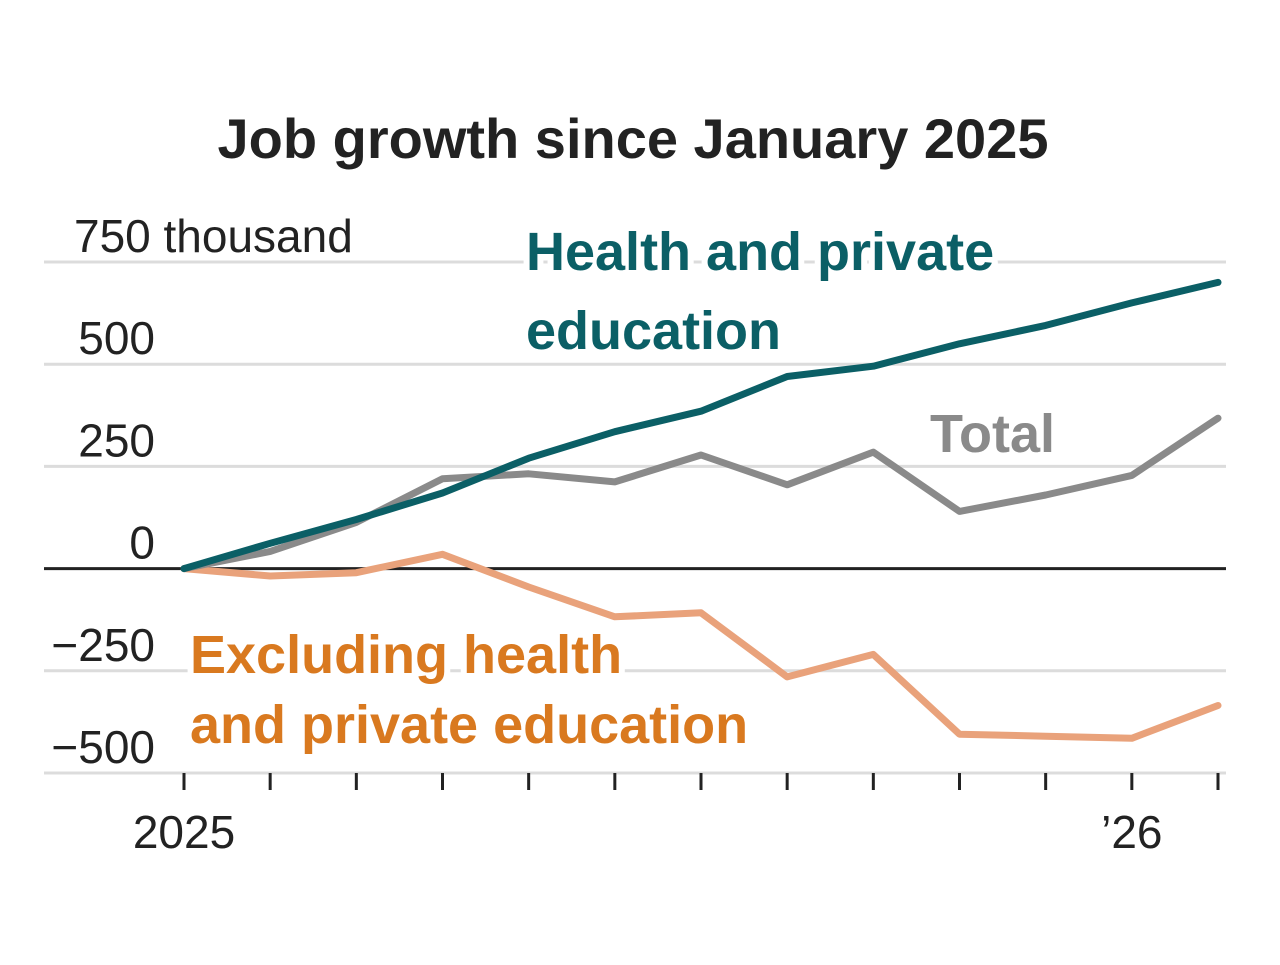 The image size is (1280, 965). Describe the element at coordinates (469, 725) in the screenshot. I see `series-label-excluding-health-and-private-education-line-2: and private education` at that location.